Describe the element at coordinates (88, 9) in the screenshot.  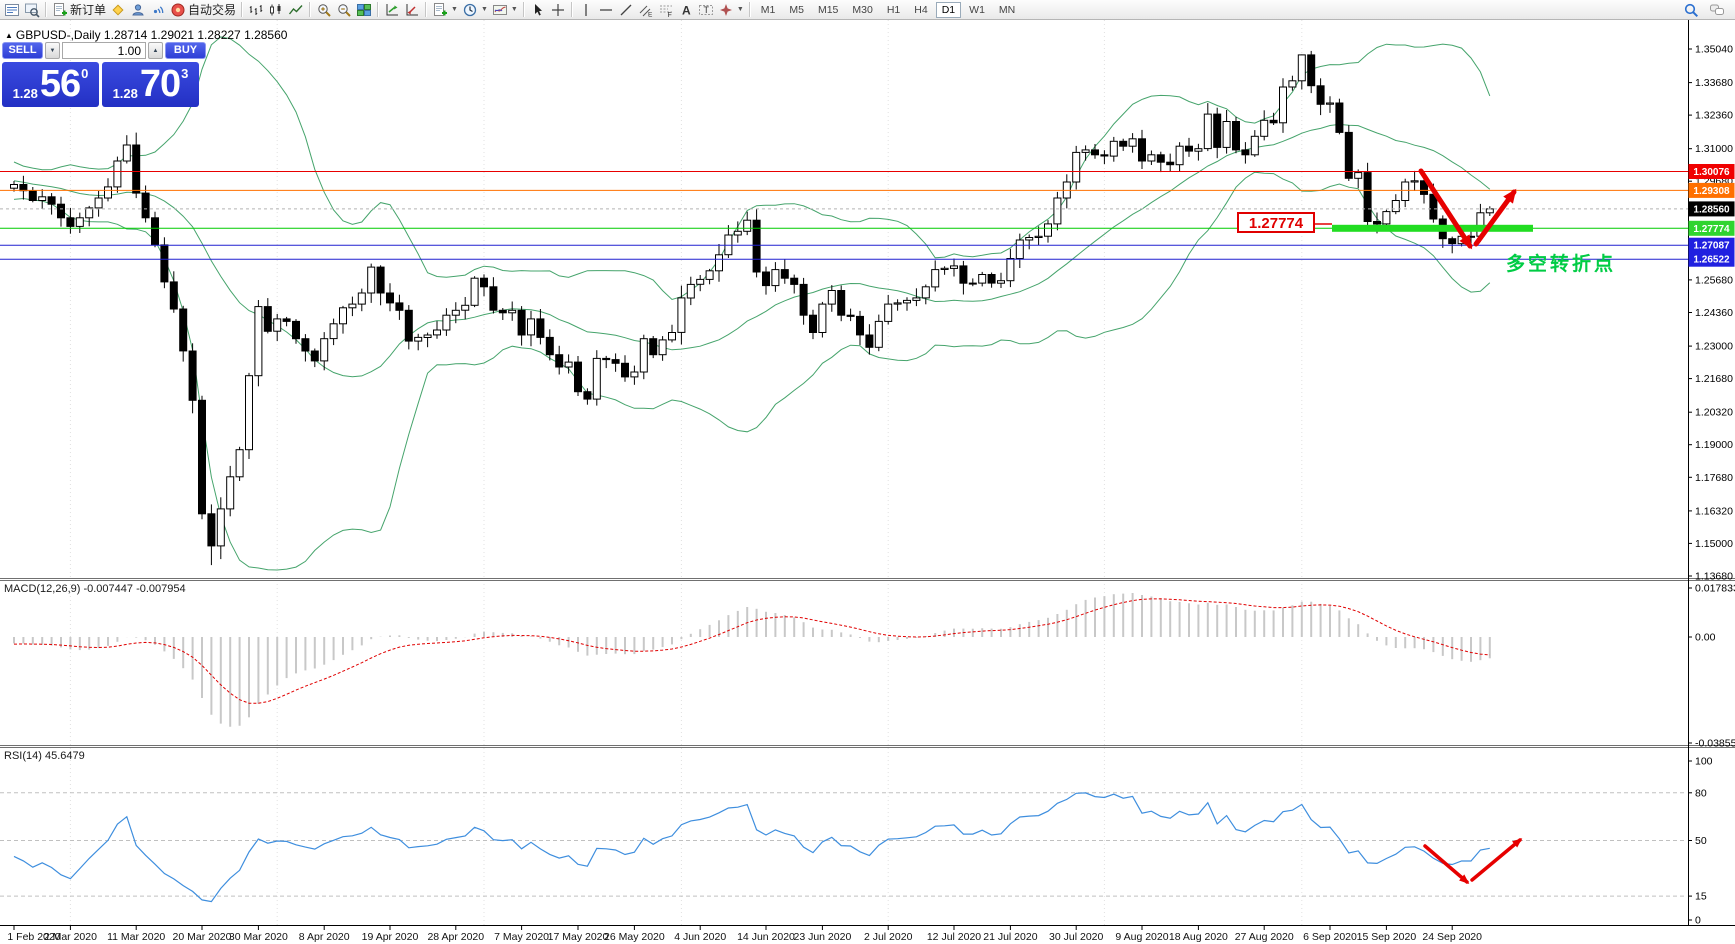
I see `new-order-button-label: 新订单` at that location.